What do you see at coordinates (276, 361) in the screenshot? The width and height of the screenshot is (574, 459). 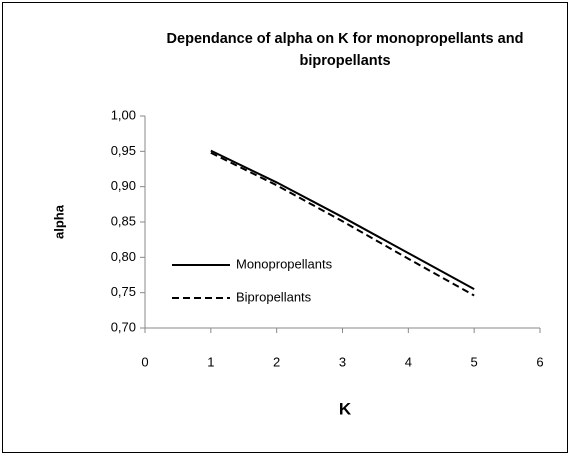 I see `x-tick-label: 2` at bounding box center [276, 361].